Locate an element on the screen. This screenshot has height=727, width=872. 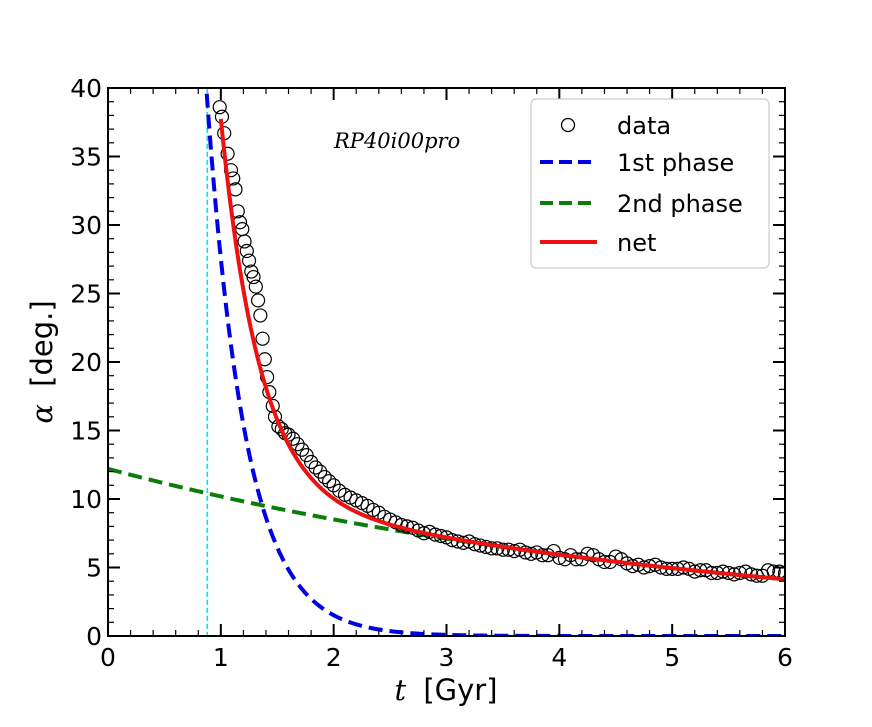
svg-text: t [Gyr] is located at coordinates (445, 690).